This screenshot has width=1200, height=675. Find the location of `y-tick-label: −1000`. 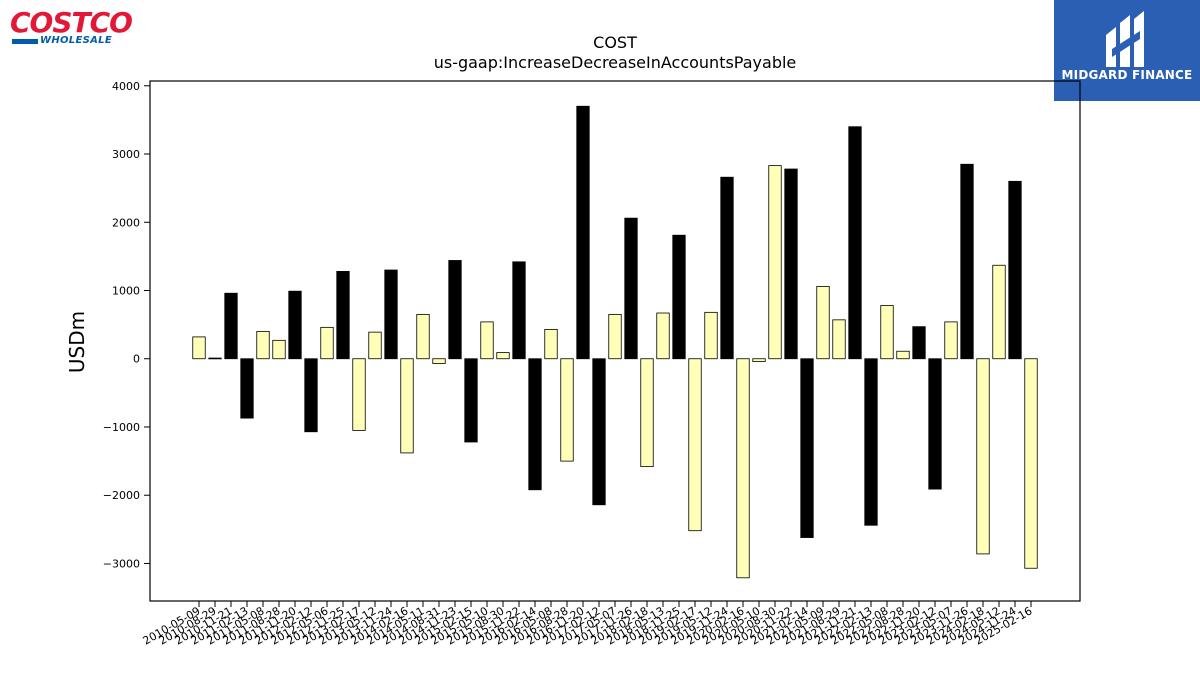

y-tick-label: −1000 is located at coordinates (121, 427).